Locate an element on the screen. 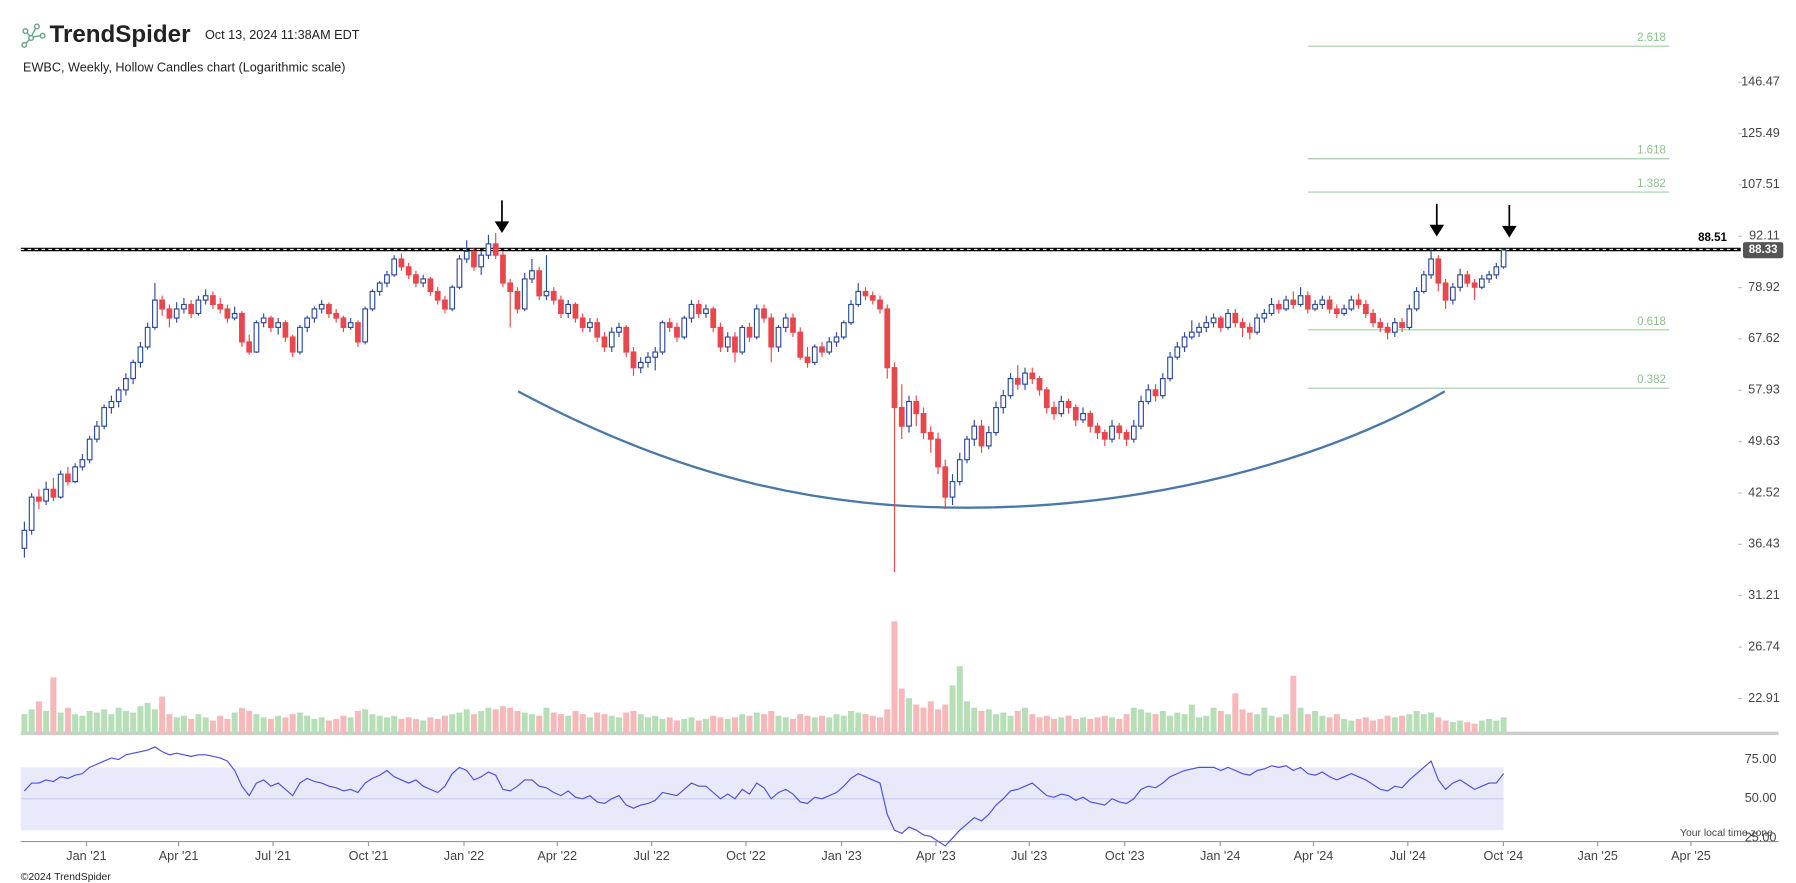  y-tick-label: 107.51 is located at coordinates (1760, 184).